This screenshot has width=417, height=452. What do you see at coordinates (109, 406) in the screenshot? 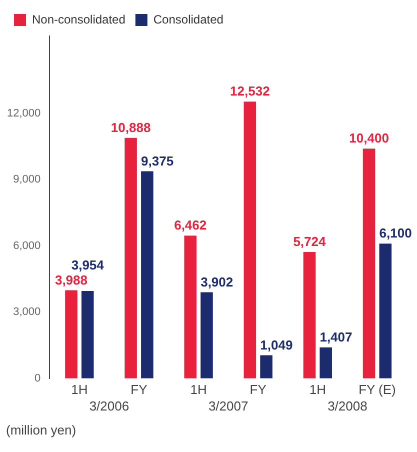
I see `text: 3/2006` at bounding box center [109, 406].